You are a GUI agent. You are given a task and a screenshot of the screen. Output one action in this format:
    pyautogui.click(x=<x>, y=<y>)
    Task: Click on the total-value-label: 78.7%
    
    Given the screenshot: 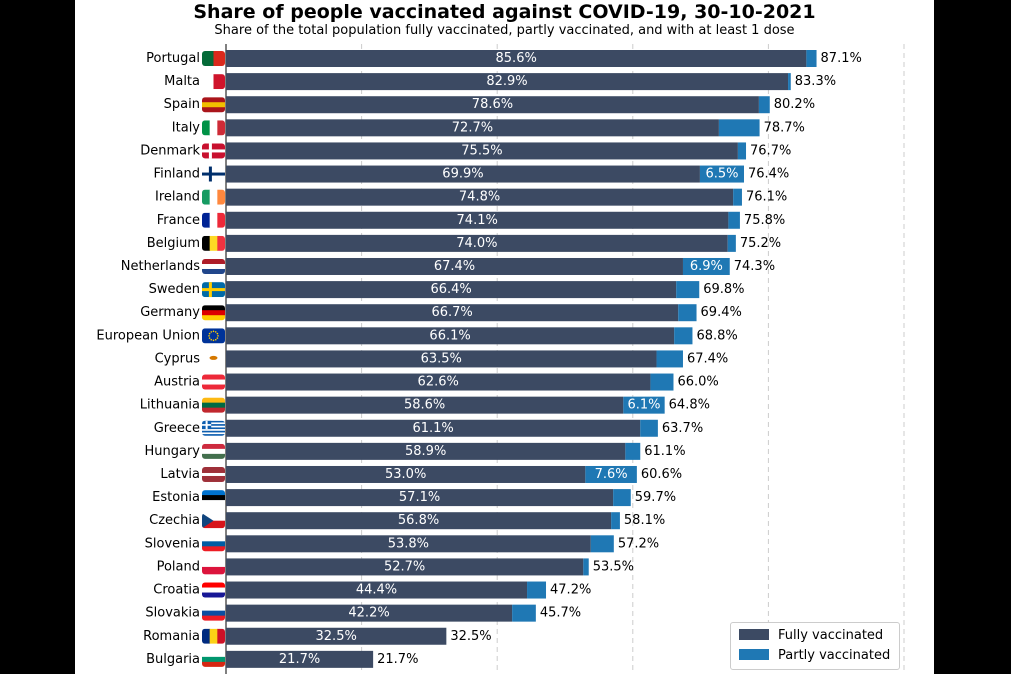 What is the action you would take?
    pyautogui.click(x=784, y=127)
    